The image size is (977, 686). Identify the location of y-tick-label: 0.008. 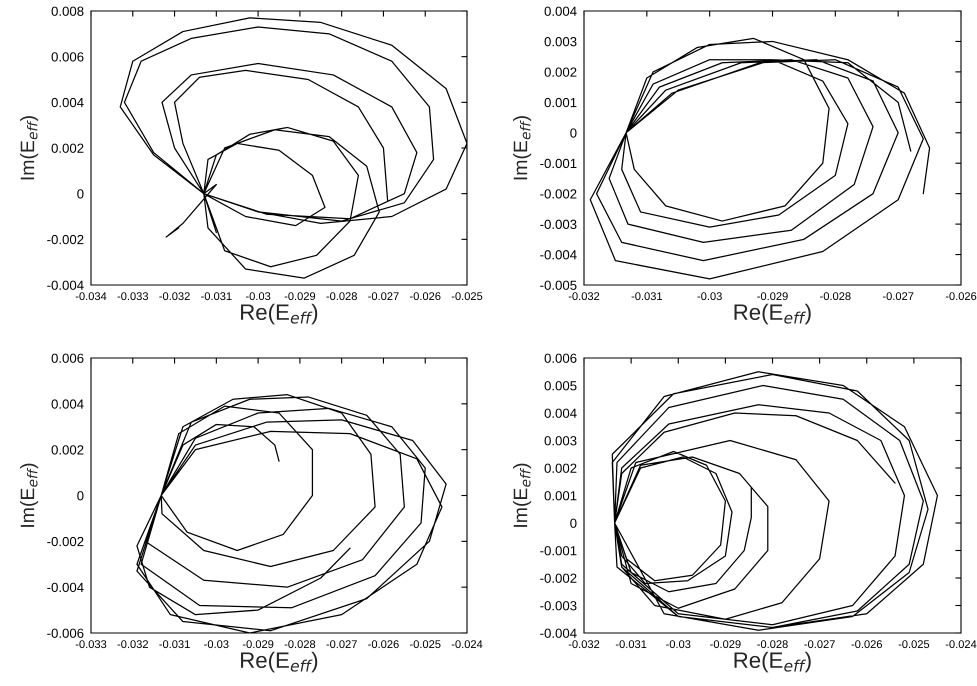
(68, 11).